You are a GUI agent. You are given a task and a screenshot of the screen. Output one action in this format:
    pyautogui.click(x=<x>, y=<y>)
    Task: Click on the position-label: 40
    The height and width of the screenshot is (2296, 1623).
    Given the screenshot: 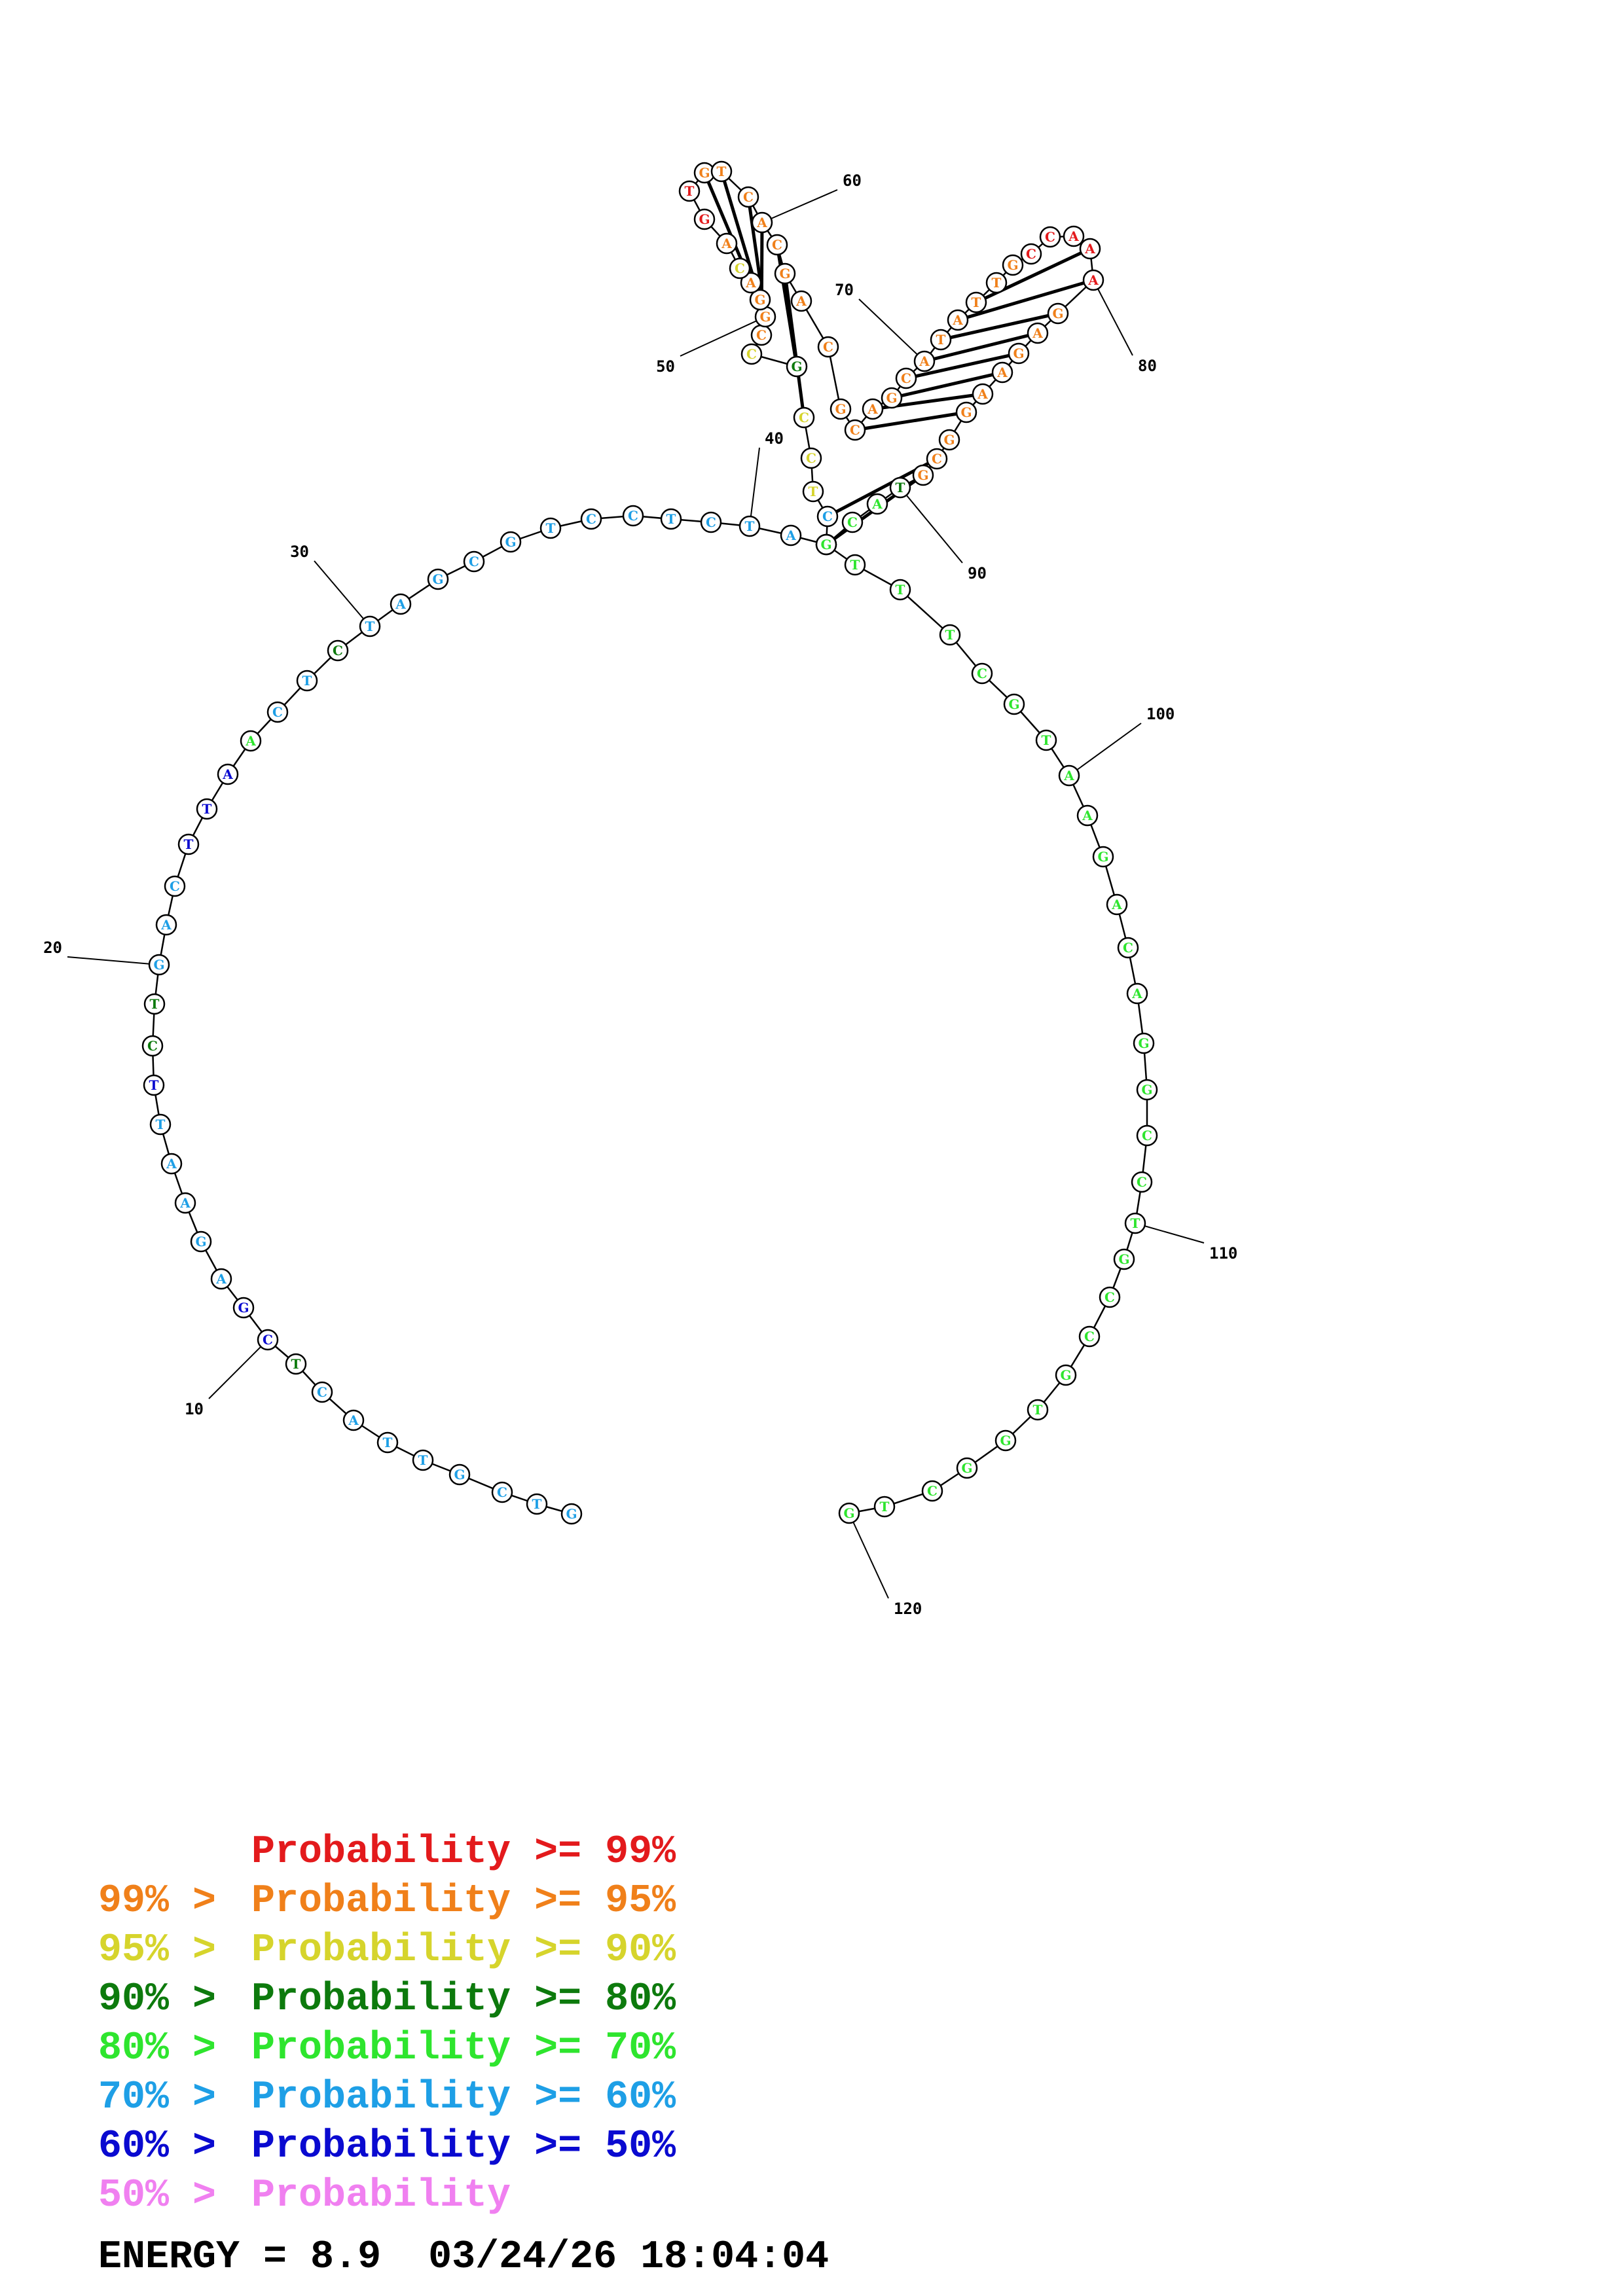 What is the action you would take?
    pyautogui.click(x=774, y=438)
    